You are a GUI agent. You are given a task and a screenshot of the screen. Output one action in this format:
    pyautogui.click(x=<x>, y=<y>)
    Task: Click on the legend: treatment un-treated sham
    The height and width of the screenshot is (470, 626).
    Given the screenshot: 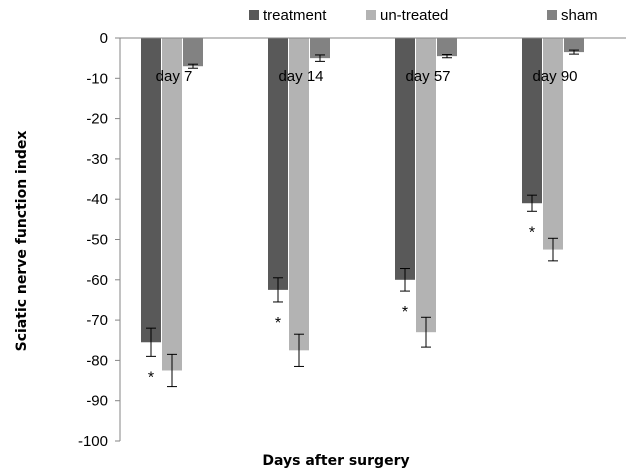 What is the action you would take?
    pyautogui.click(x=423, y=15)
    